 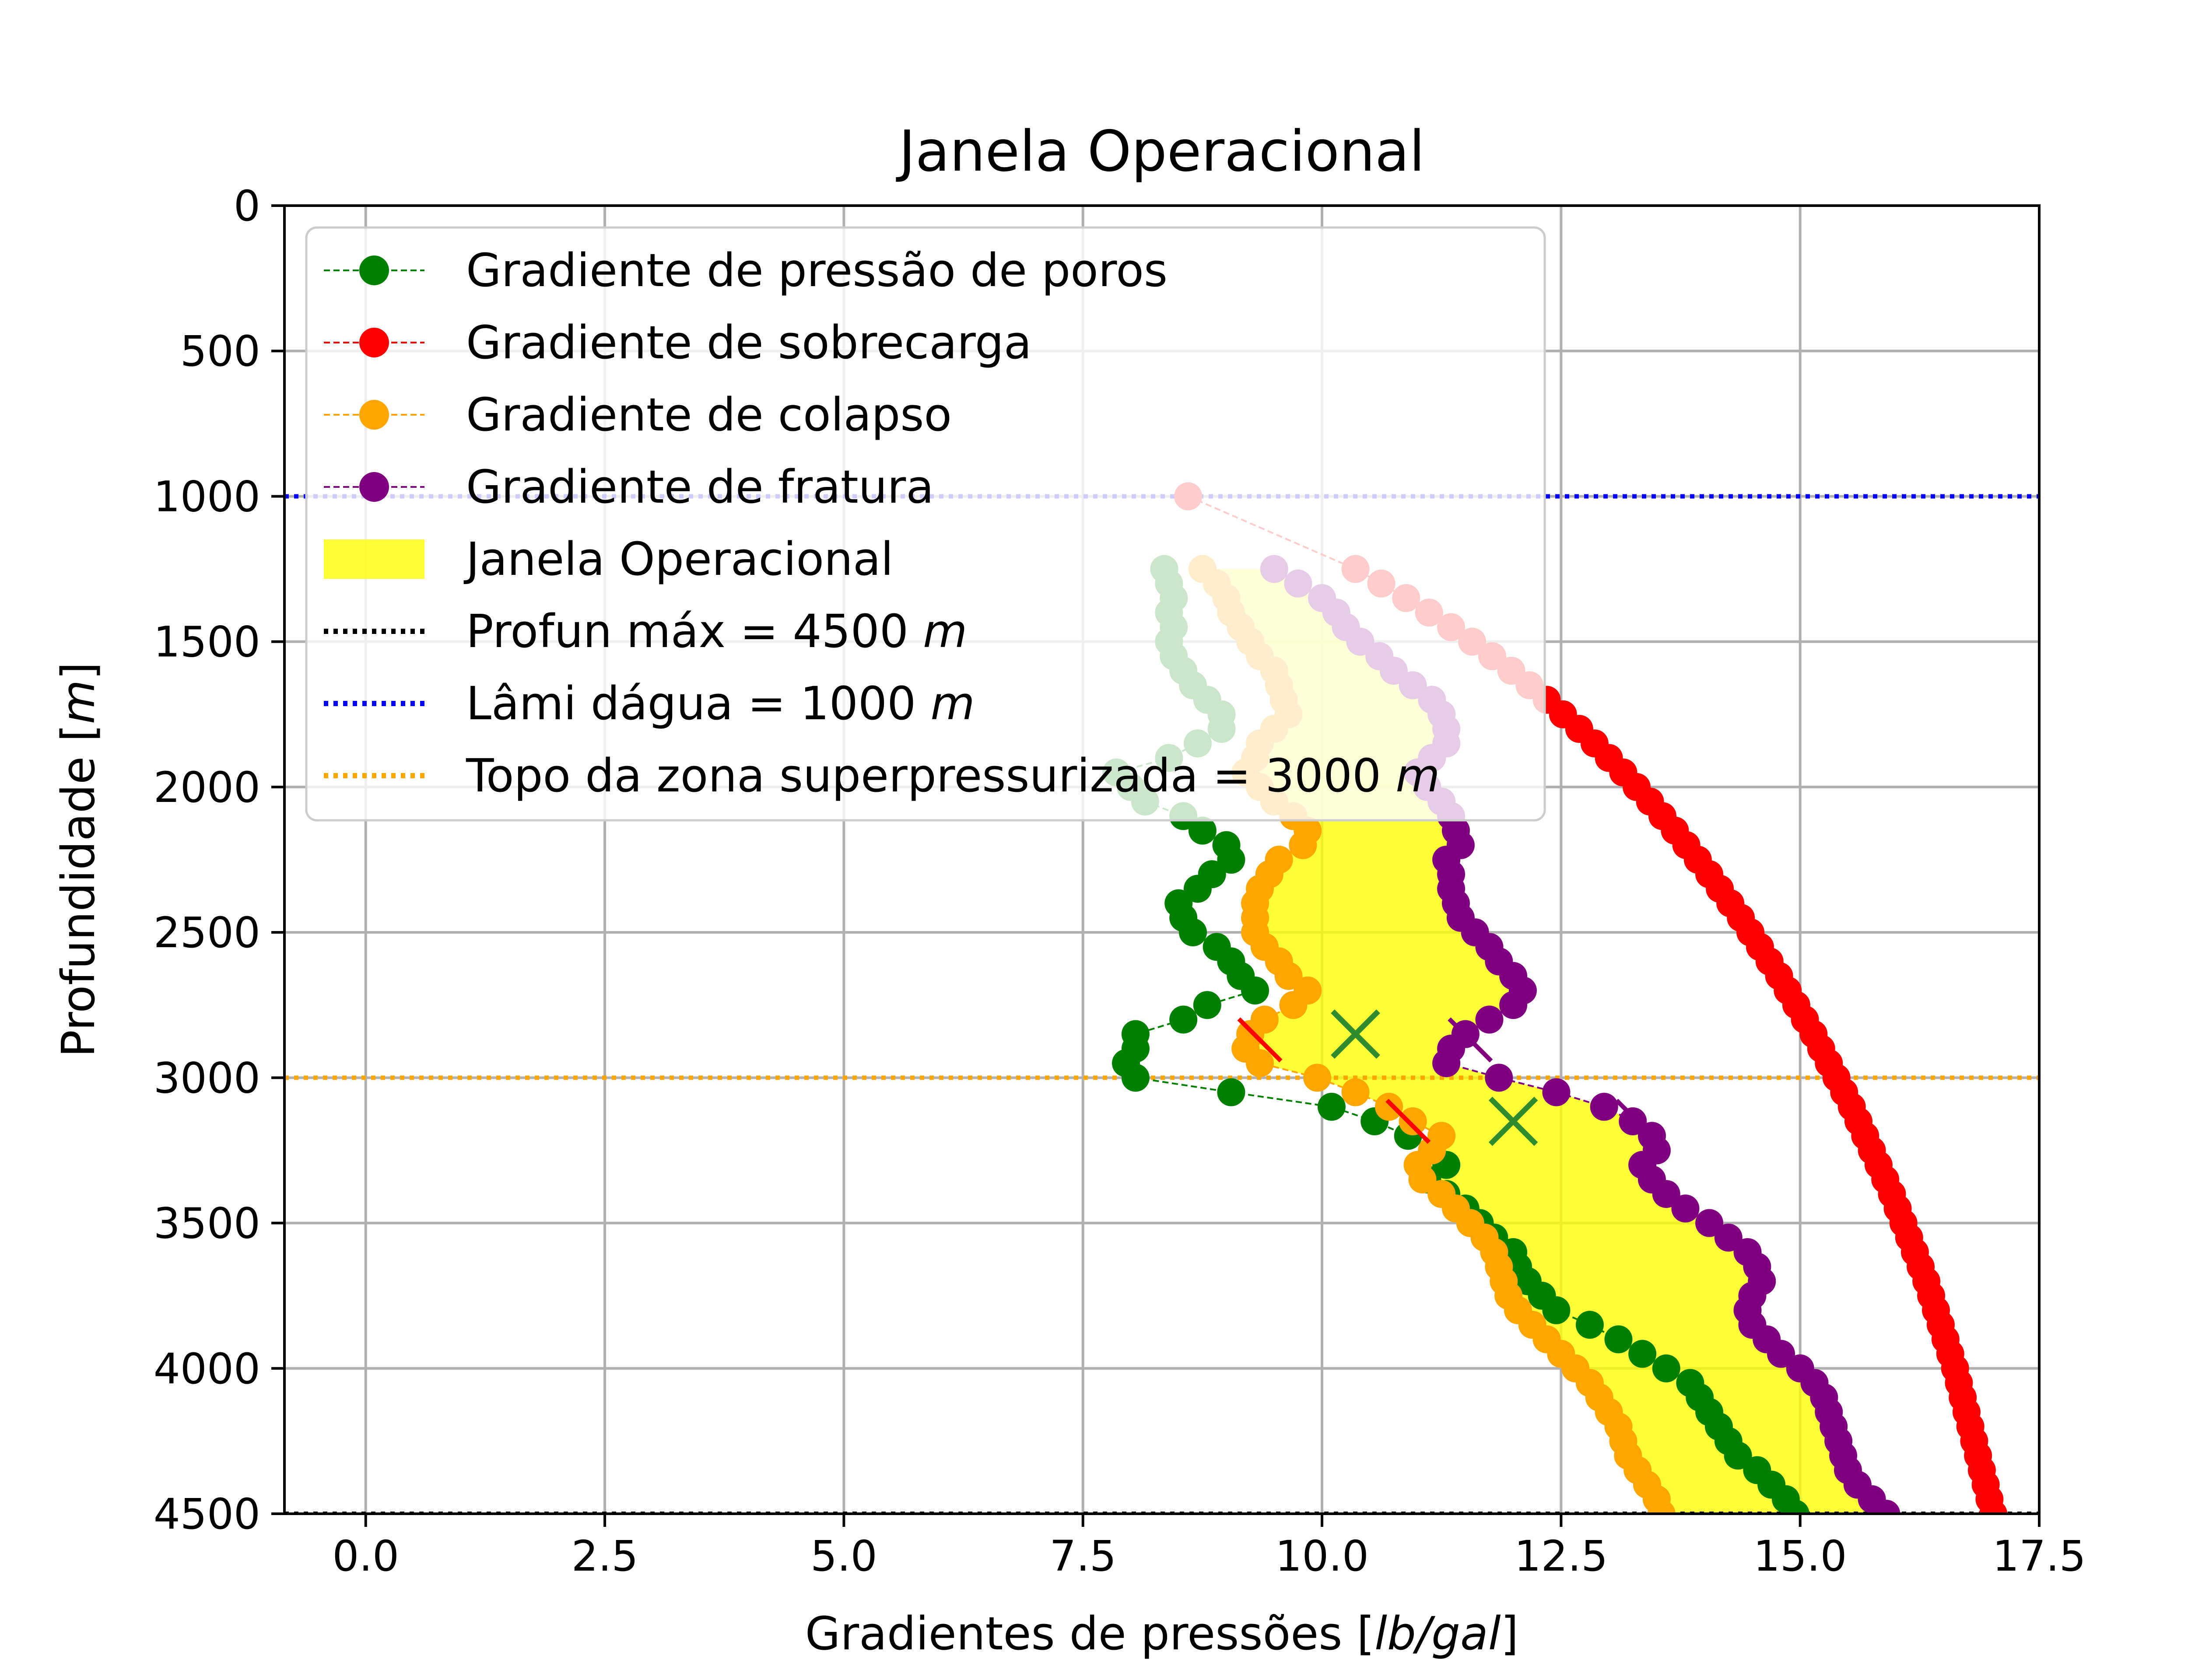 What do you see at coordinates (1090, 1633) in the screenshot?
I see `x-axis-label-part: Gradientes de pressões [` at bounding box center [1090, 1633].